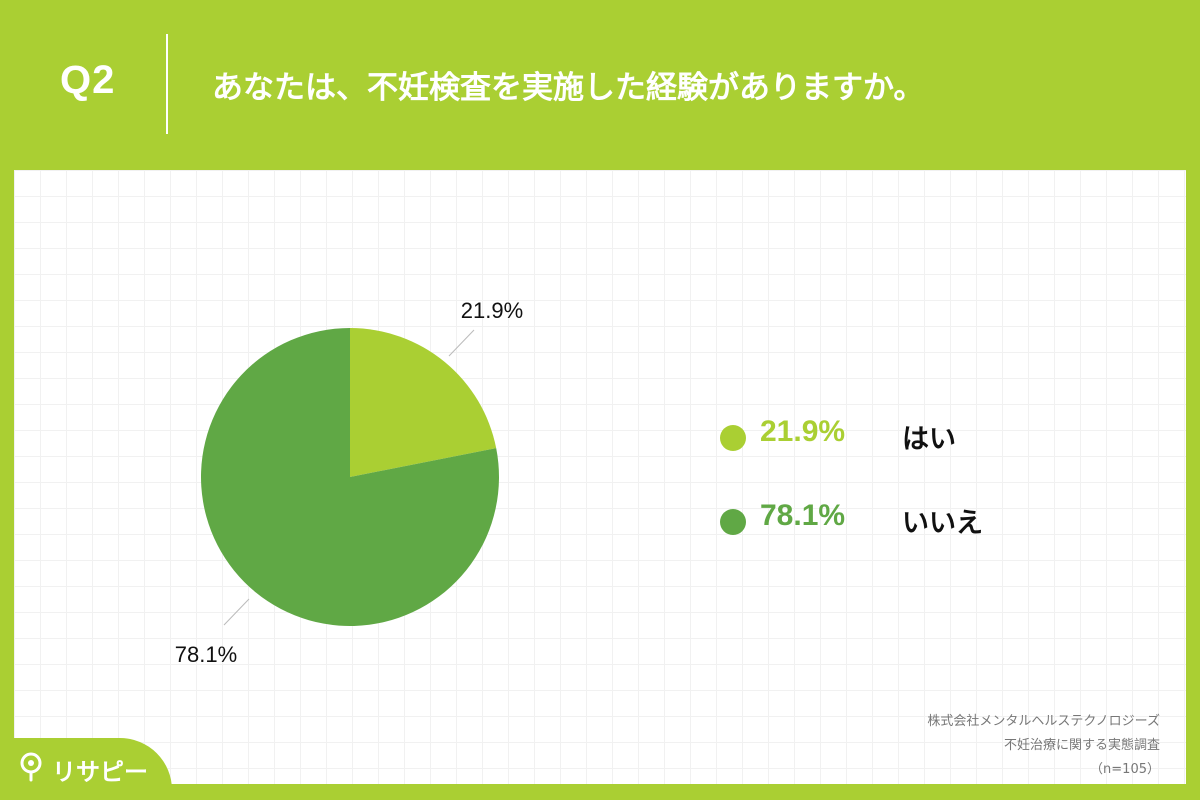 The height and width of the screenshot is (800, 1200). I want to click on legend-dot-yes, so click(733, 438).